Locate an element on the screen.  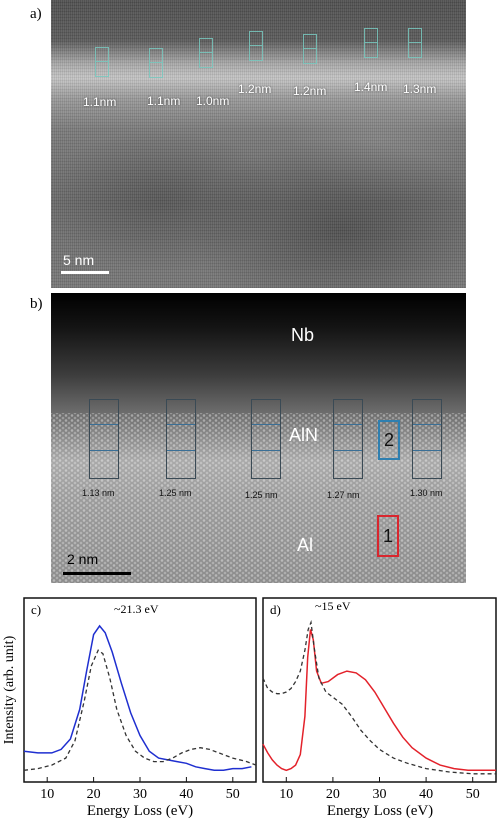
plot-frame is located at coordinates (379, 690).